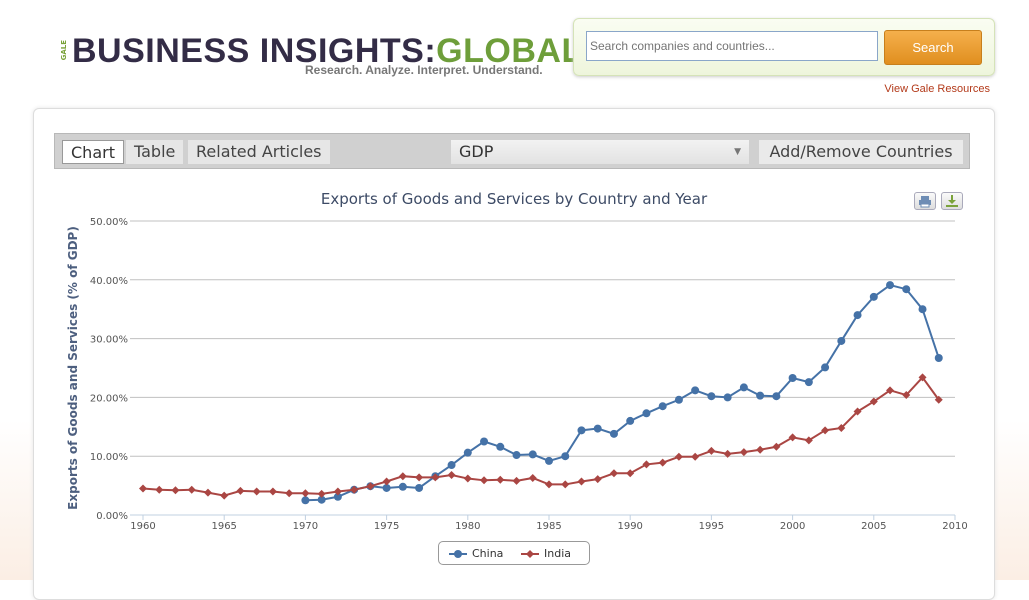 Image resolution: width=1029 pixels, height=600 pixels. Describe the element at coordinates (259, 152) in the screenshot. I see `tab-related-articles: Related Articles` at that location.